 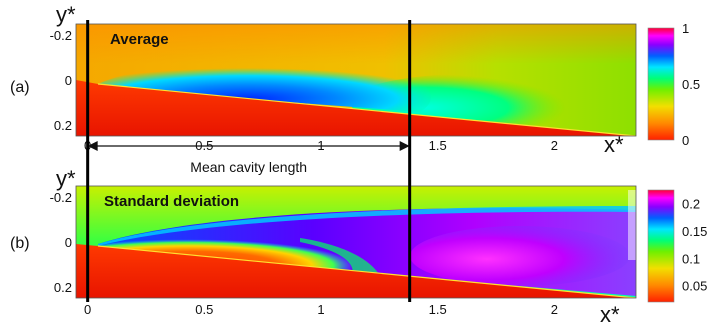 I want to click on panel-b-label: (b), so click(x=20, y=243).